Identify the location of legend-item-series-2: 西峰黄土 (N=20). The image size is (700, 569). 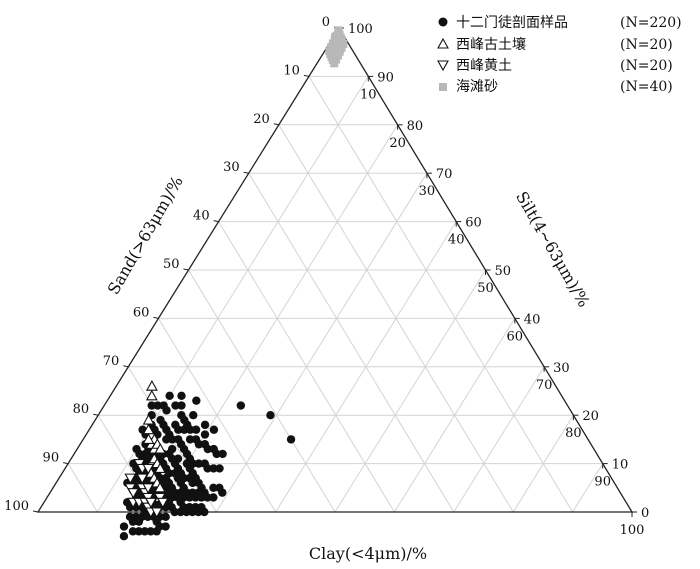
(555, 65).